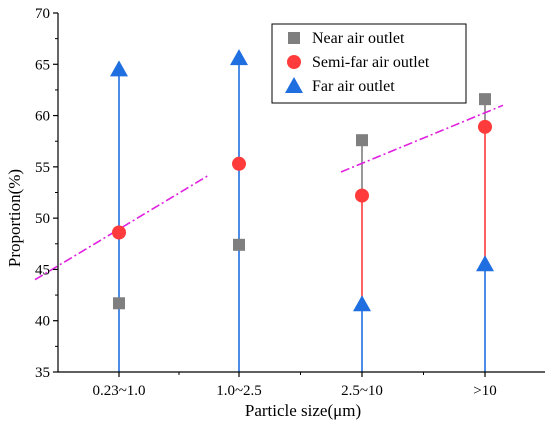 Image resolution: width=550 pixels, height=428 pixels. What do you see at coordinates (484, 391) in the screenshot?
I see `x-tick-label: >10` at bounding box center [484, 391].